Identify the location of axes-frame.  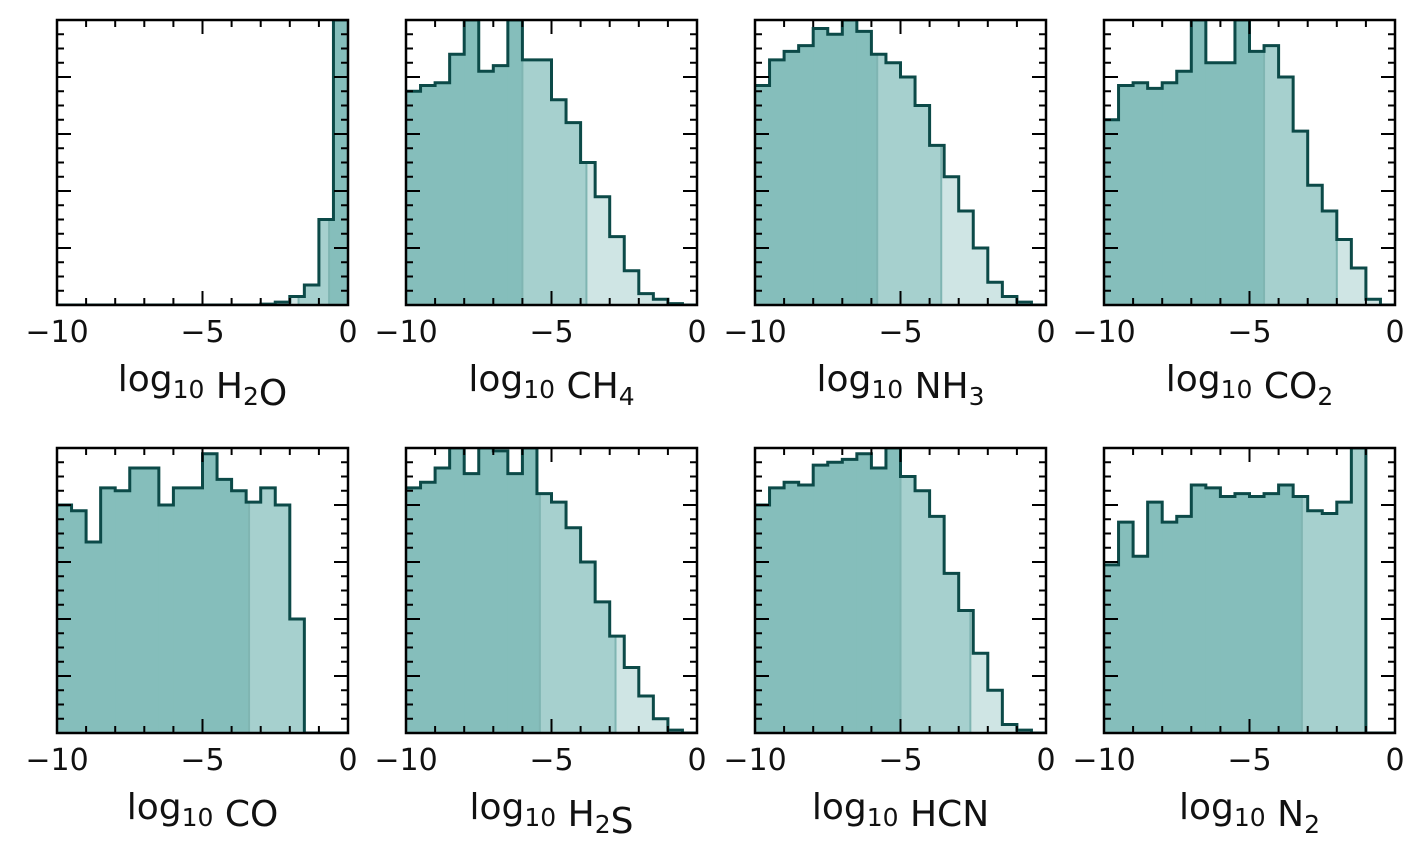
(202, 162).